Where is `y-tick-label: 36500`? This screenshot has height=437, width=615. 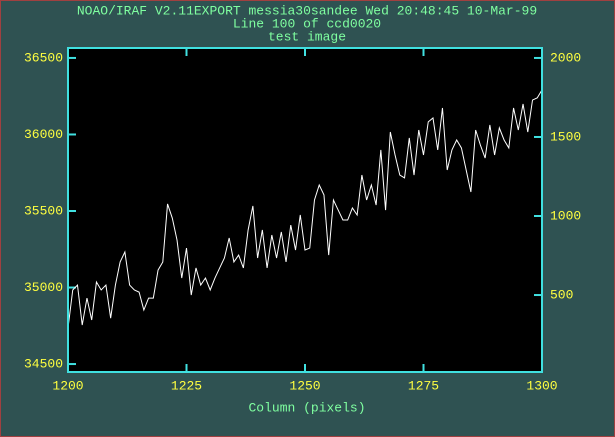
y-tick-label: 36500 is located at coordinates (43, 57).